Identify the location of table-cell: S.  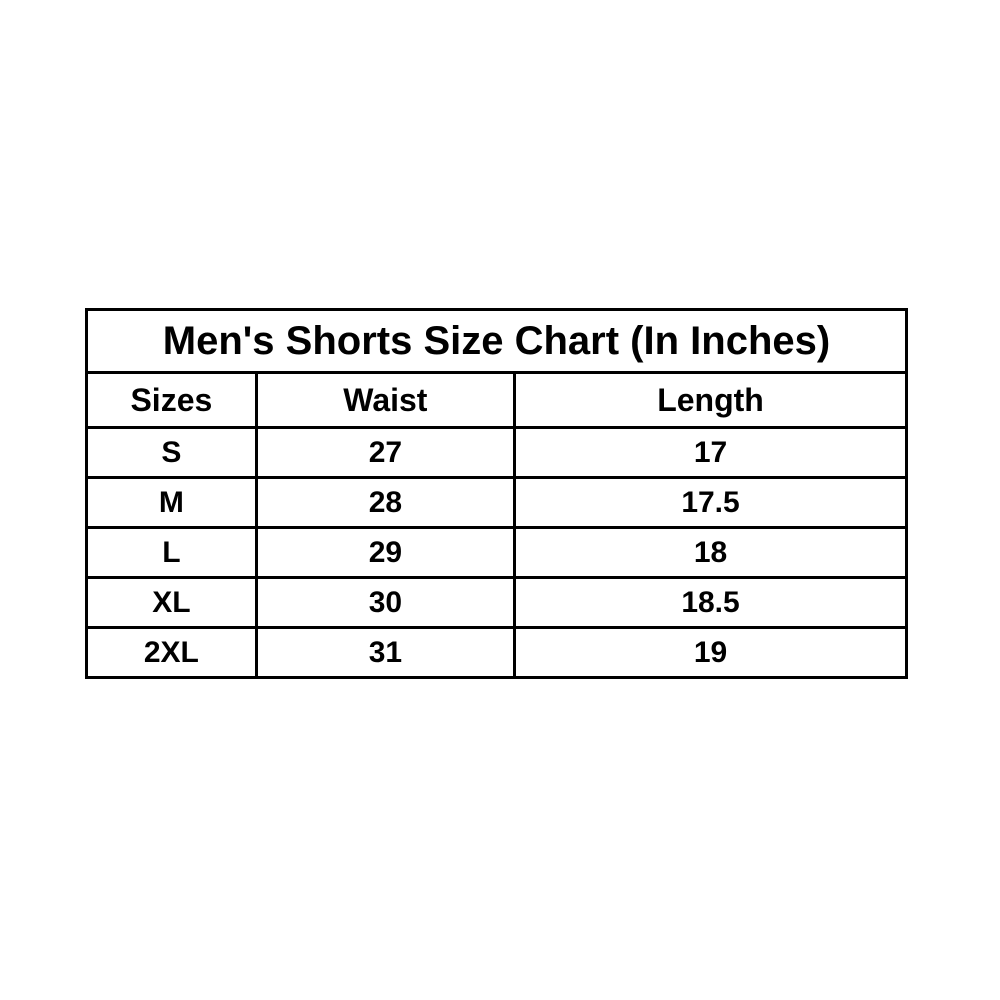
(171, 452).